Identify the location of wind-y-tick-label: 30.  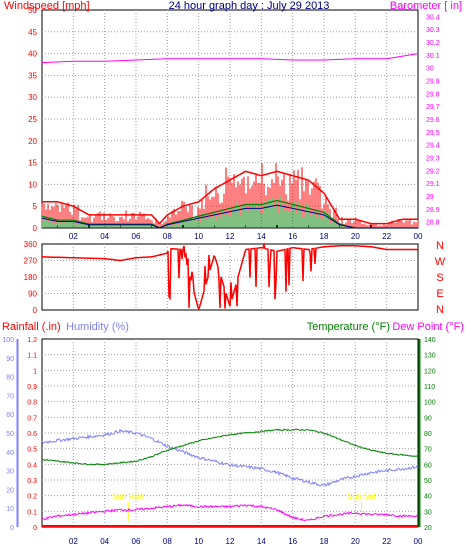
(32, 97).